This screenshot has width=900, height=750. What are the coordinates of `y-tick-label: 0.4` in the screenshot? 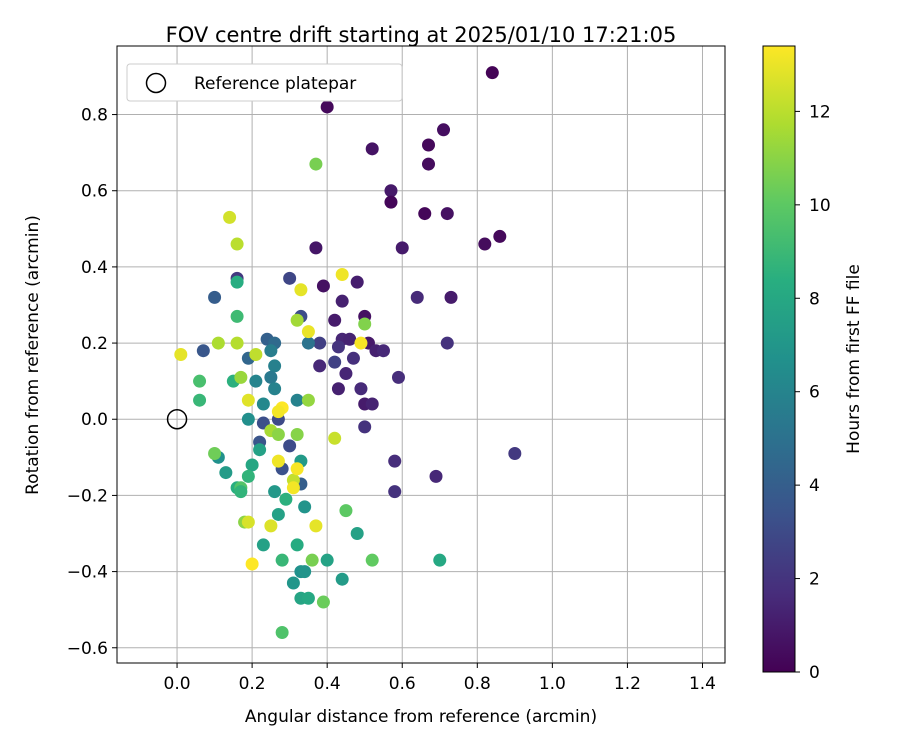 It's located at (94, 268).